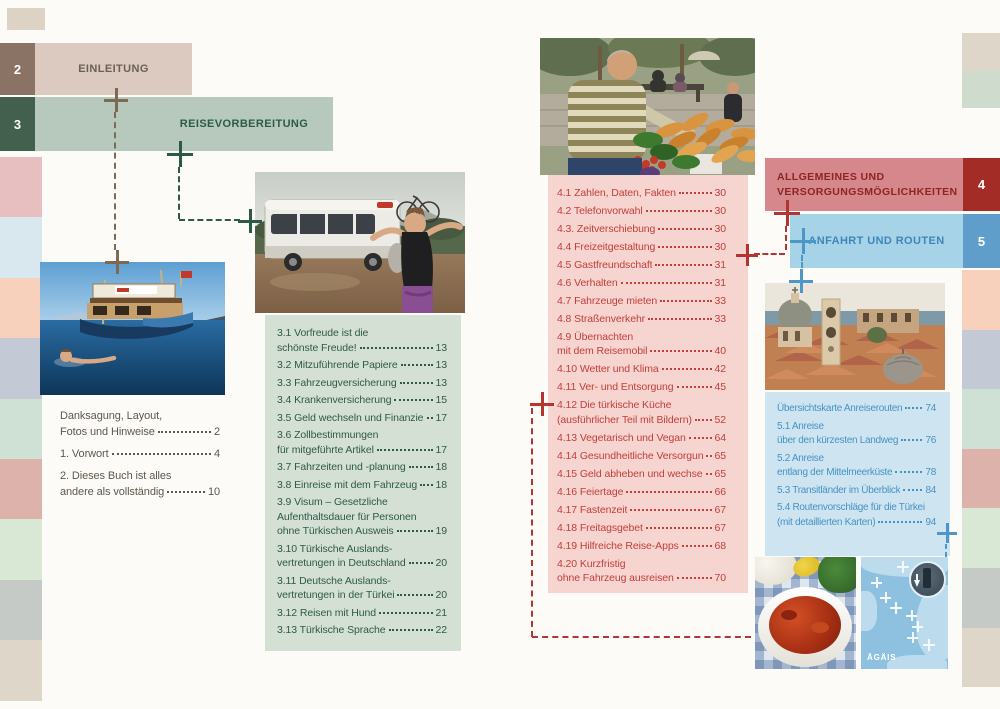 This screenshot has width=1000, height=709. I want to click on market-photo, so click(647, 106).